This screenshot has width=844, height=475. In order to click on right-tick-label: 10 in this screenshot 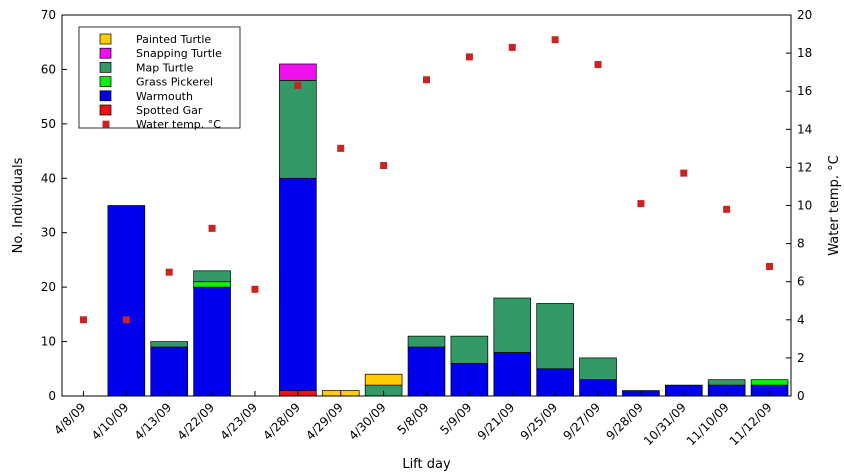, I will do `click(804, 206)`.